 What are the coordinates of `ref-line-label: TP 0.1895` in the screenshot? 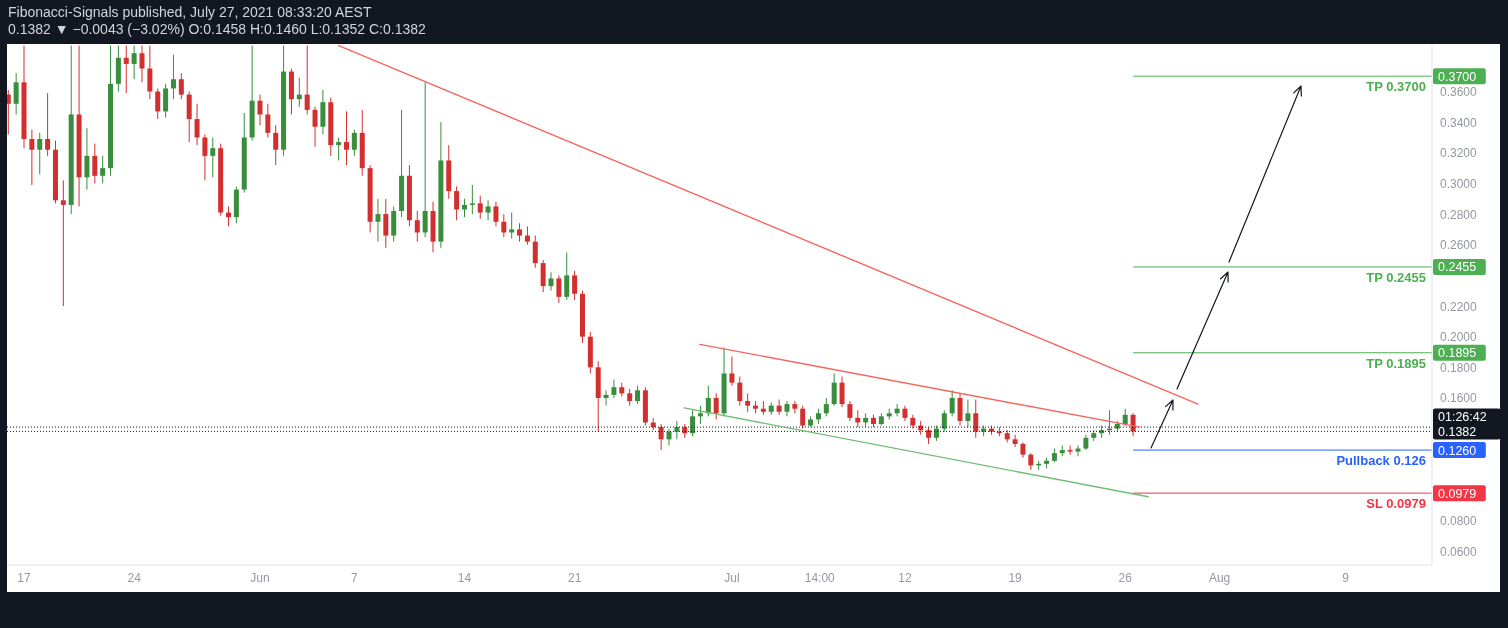 It's located at (1396, 363).